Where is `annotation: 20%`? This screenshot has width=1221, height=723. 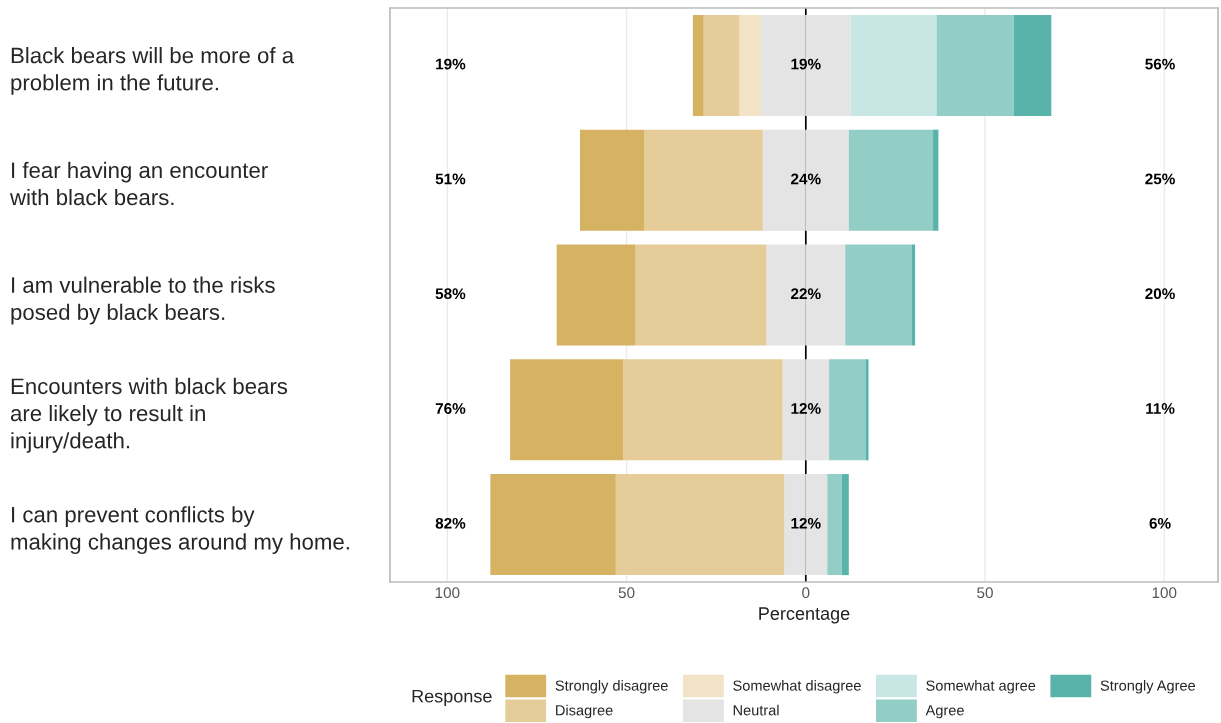
annotation: 20% is located at coordinates (1160, 294).